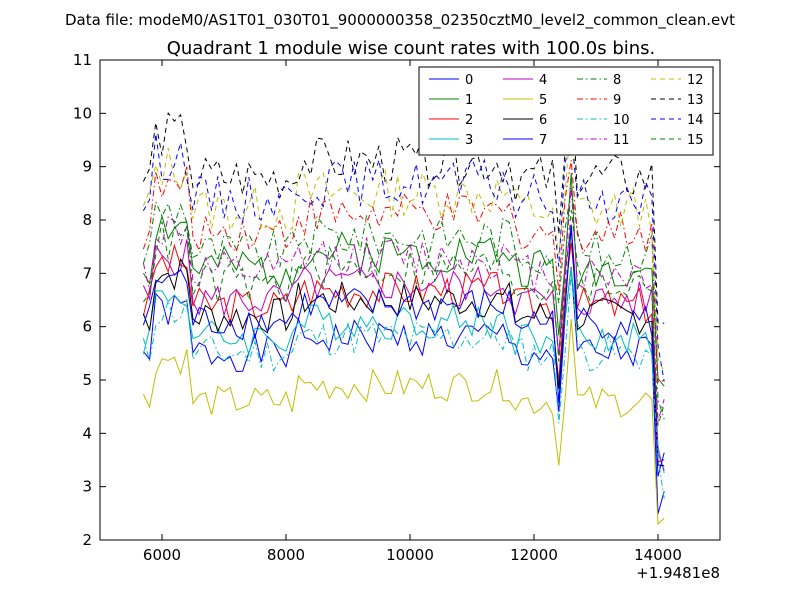 The width and height of the screenshot is (800, 604). What do you see at coordinates (566, 111) in the screenshot?
I see `legend-box` at bounding box center [566, 111].